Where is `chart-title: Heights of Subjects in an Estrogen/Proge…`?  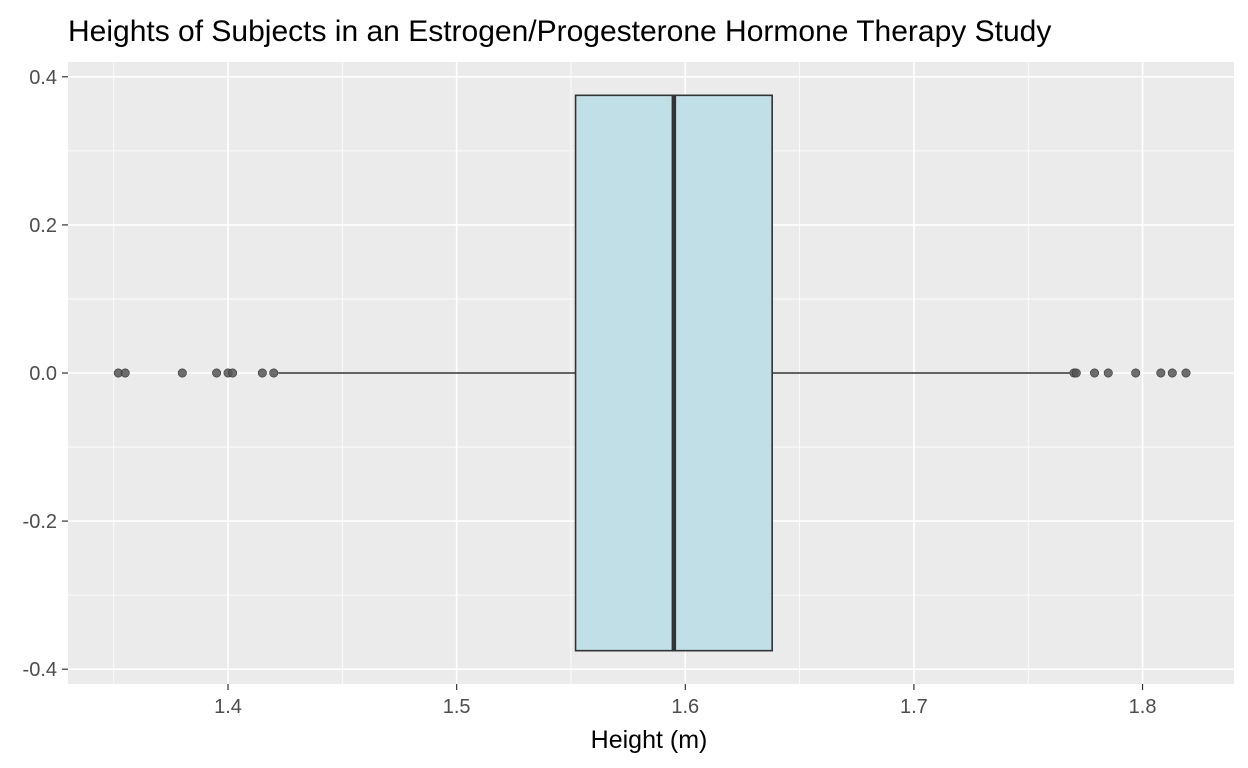
chart-title: Heights of Subjects in an Estrogen/Proge… is located at coordinates (559, 31).